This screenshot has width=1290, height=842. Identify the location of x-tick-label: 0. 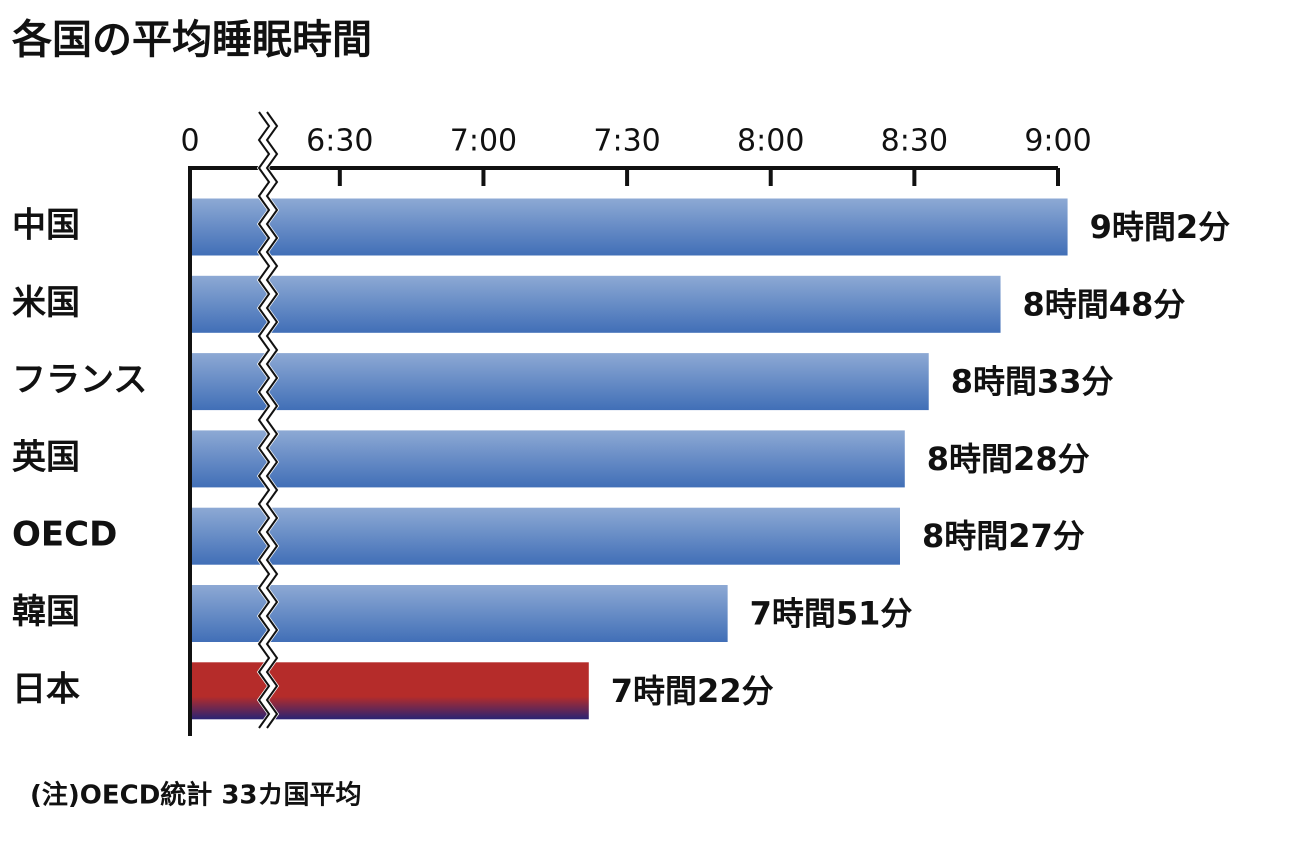
(189, 141).